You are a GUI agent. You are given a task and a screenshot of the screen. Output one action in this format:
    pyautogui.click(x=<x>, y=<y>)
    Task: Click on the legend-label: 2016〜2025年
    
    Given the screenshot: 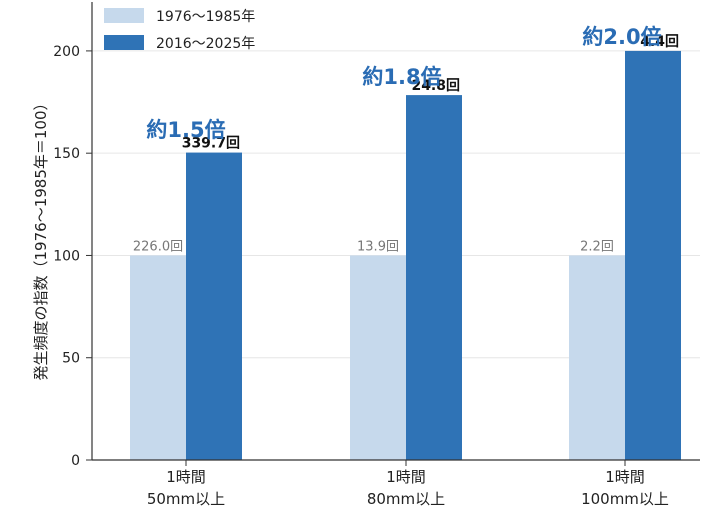 What is the action you would take?
    pyautogui.click(x=205, y=44)
    